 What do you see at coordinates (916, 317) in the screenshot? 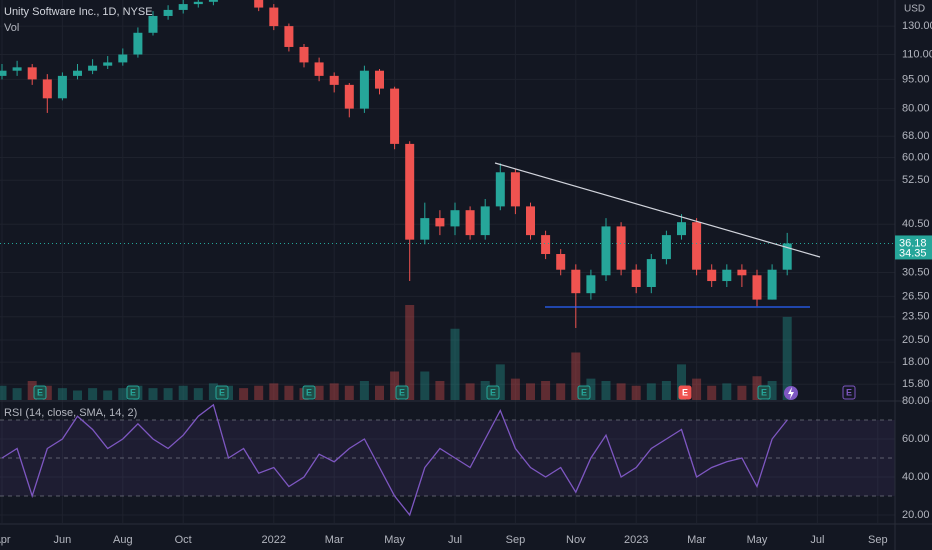
I see `y-tick-label: 23.50` at bounding box center [916, 317].